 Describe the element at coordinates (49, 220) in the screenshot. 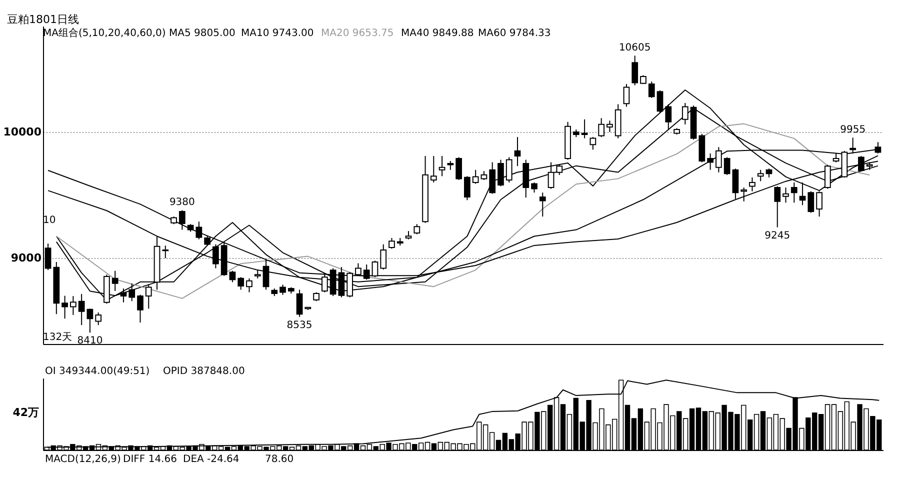

I see `annotation: 10` at that location.